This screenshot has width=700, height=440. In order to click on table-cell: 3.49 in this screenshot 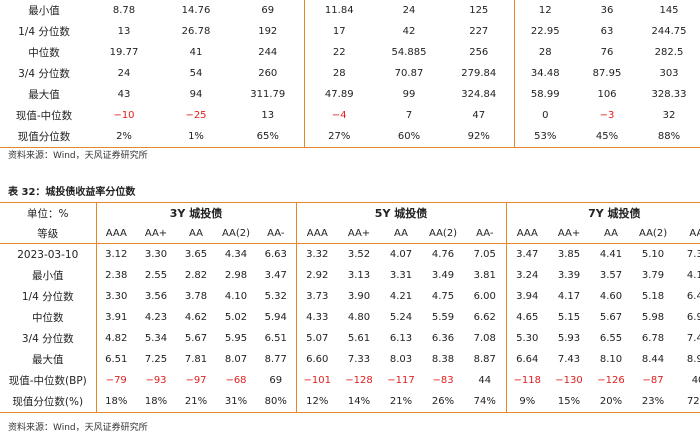, I will do `click(443, 275)`.